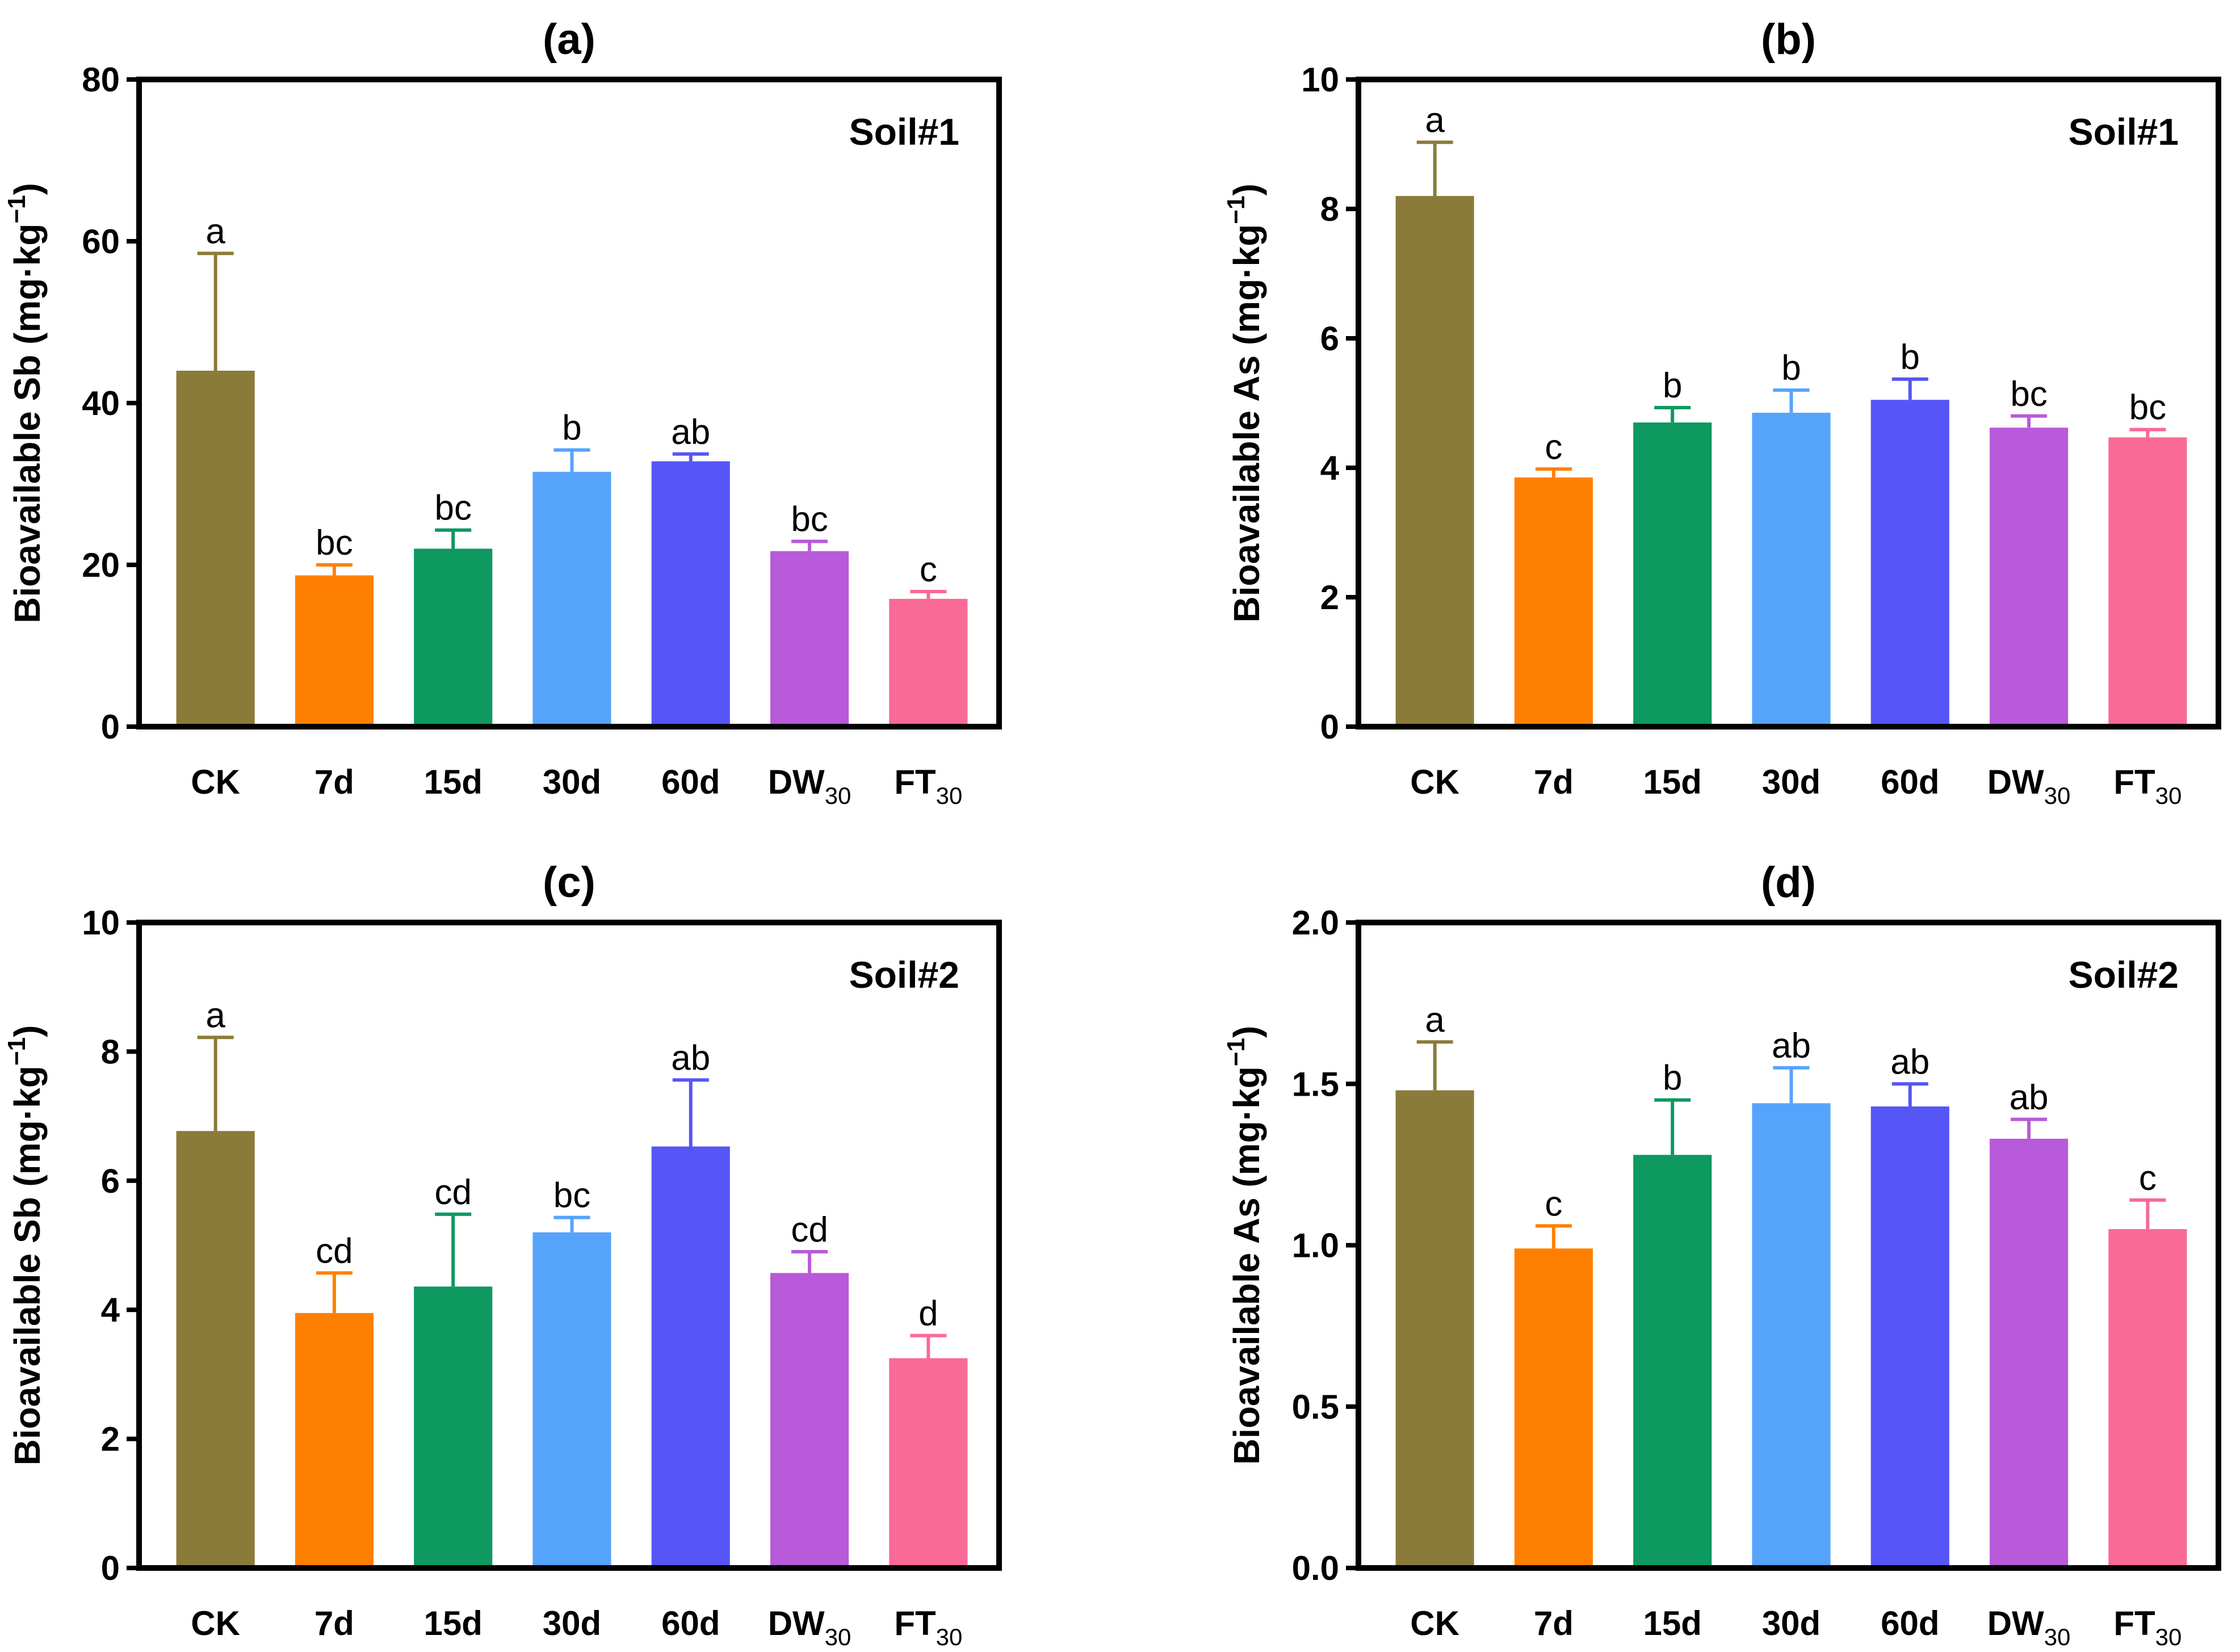  What do you see at coordinates (1788, 39) in the screenshot?
I see `panel-title: (b)` at bounding box center [1788, 39].